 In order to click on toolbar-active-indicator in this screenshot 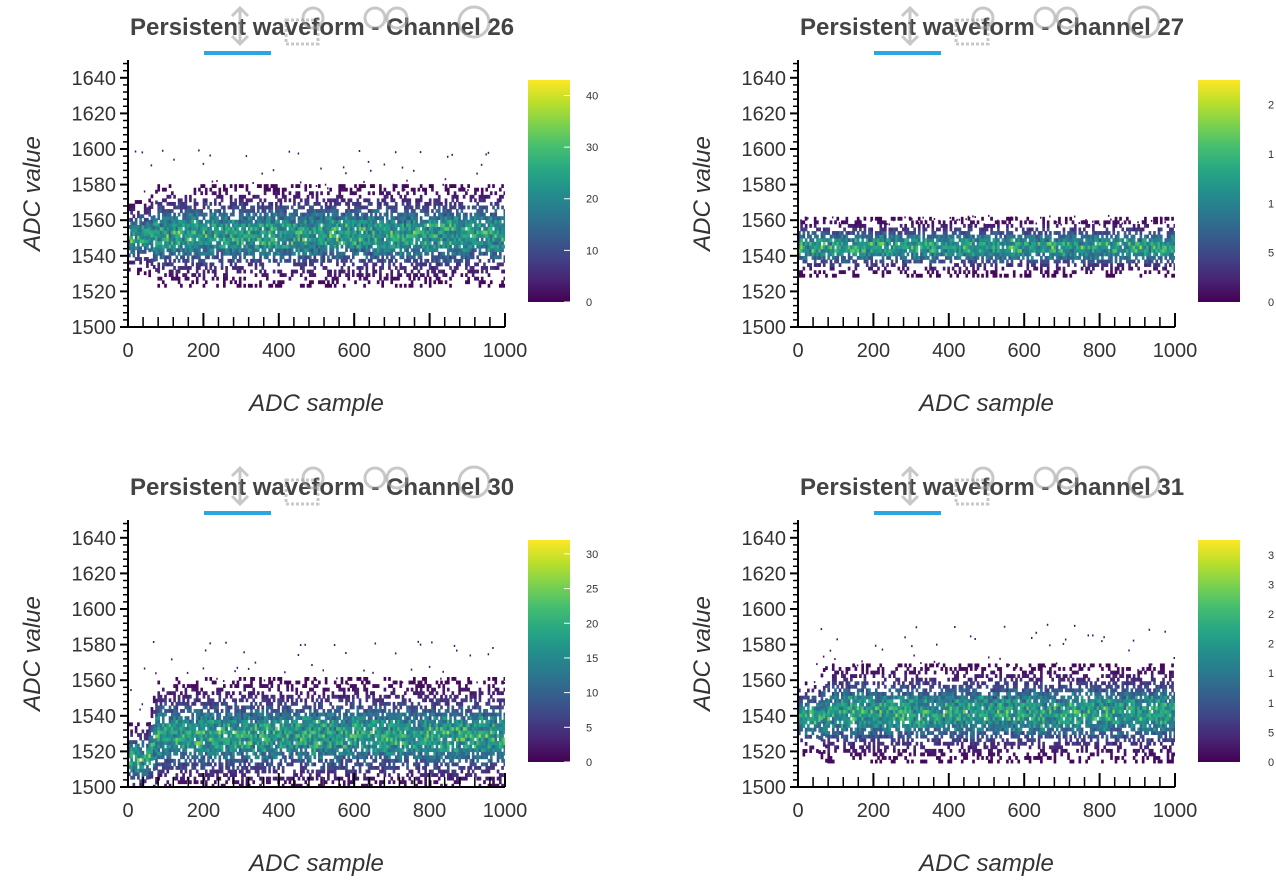, I will do `click(907, 53)`.